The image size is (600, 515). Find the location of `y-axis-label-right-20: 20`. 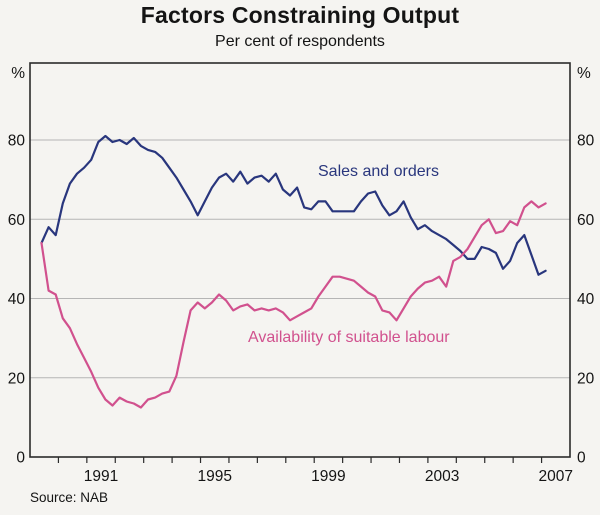

y-axis-label-right-20: 20 is located at coordinates (586, 378).